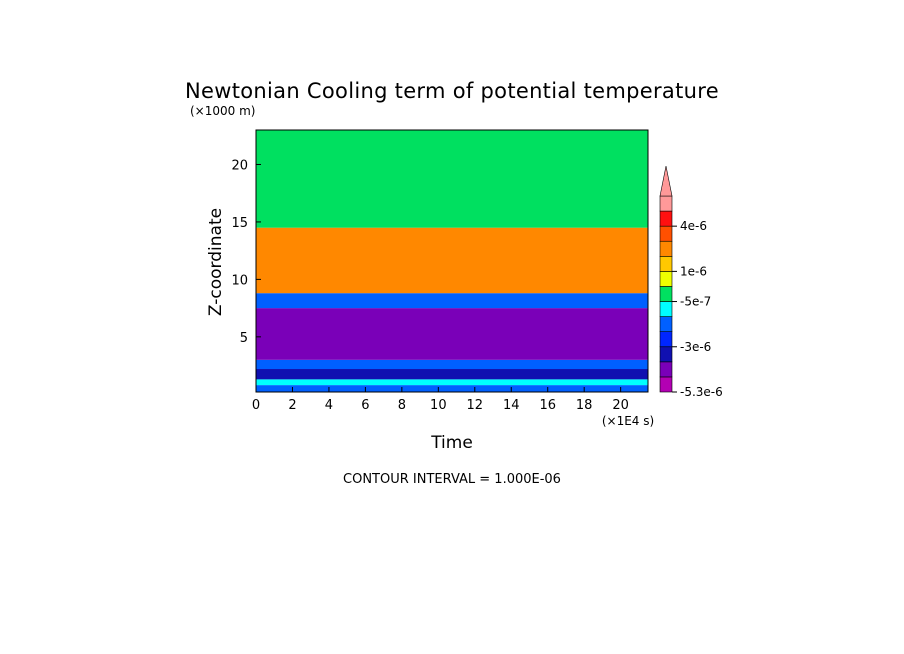 Image resolution: width=904 pixels, height=654 pixels. I want to click on x-tick-label: 0, so click(256, 405).